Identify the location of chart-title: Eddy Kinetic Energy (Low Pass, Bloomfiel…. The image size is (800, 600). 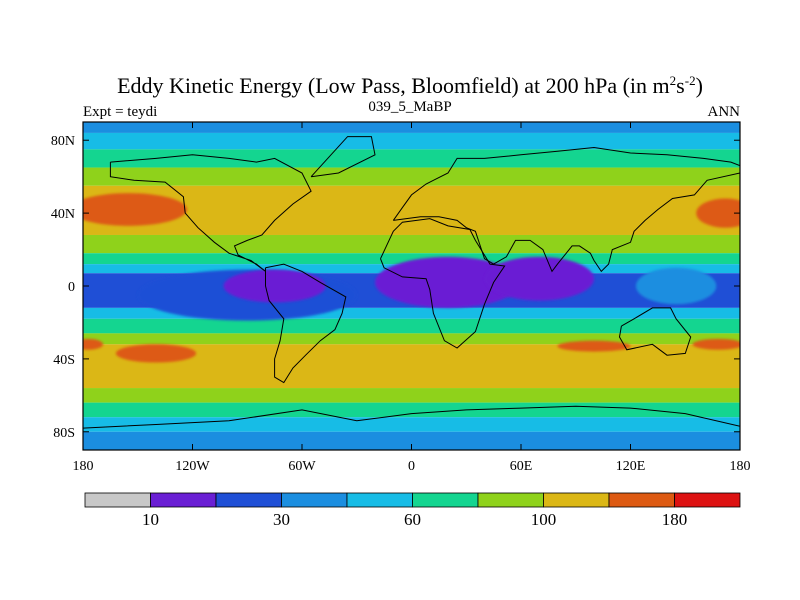
(410, 85).